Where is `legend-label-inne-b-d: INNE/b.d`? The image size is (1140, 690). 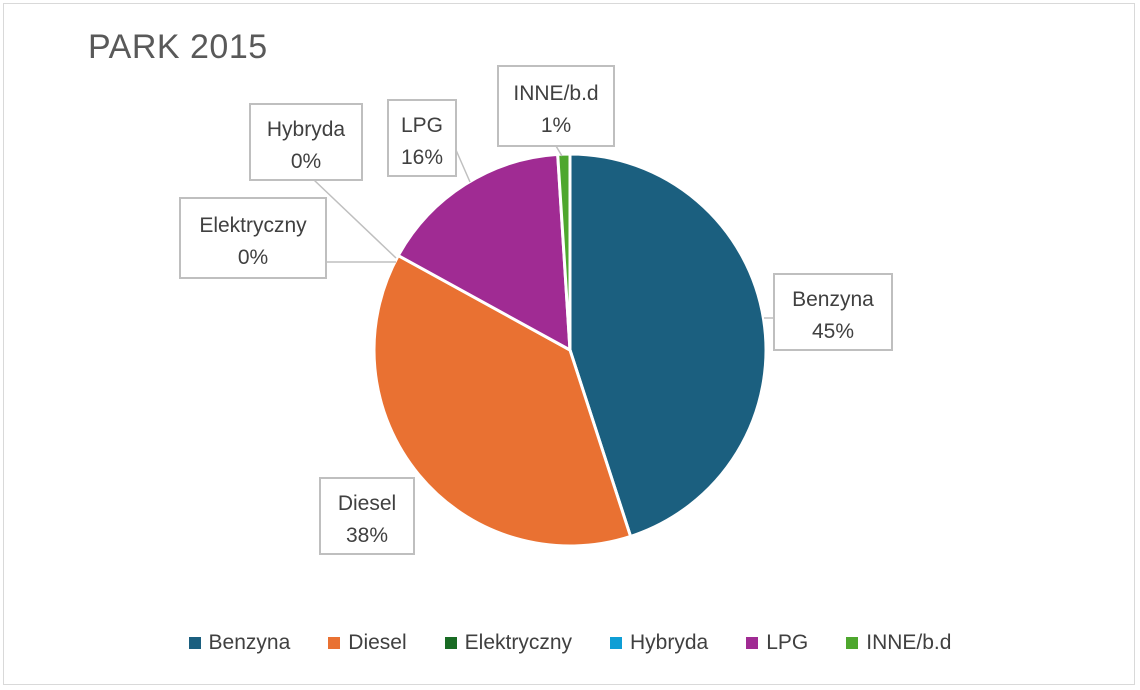
legend-label-inne-b-d: INNE/b.d is located at coordinates (909, 642).